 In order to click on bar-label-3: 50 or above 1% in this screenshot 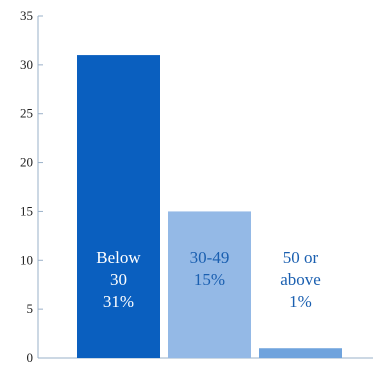, I will do `click(300, 279)`.